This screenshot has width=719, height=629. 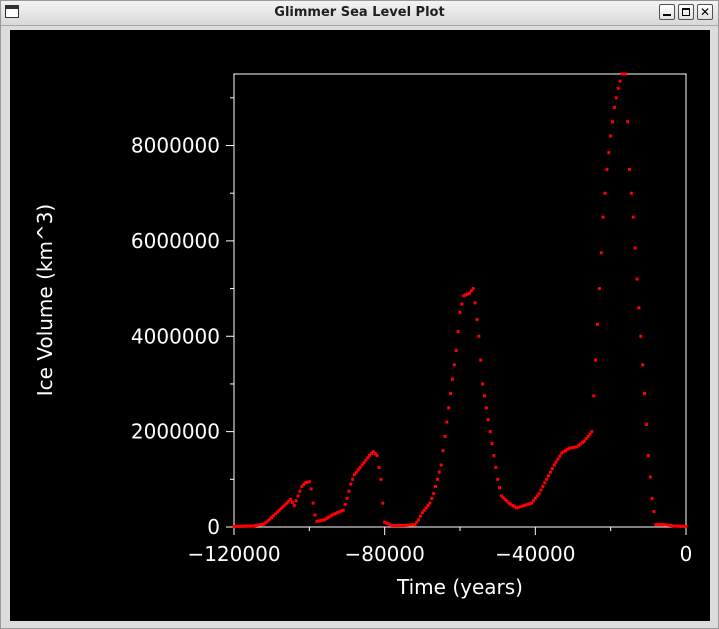 I want to click on title-bar: Glimmer Sea Level Plot ✕, so click(x=359, y=13).